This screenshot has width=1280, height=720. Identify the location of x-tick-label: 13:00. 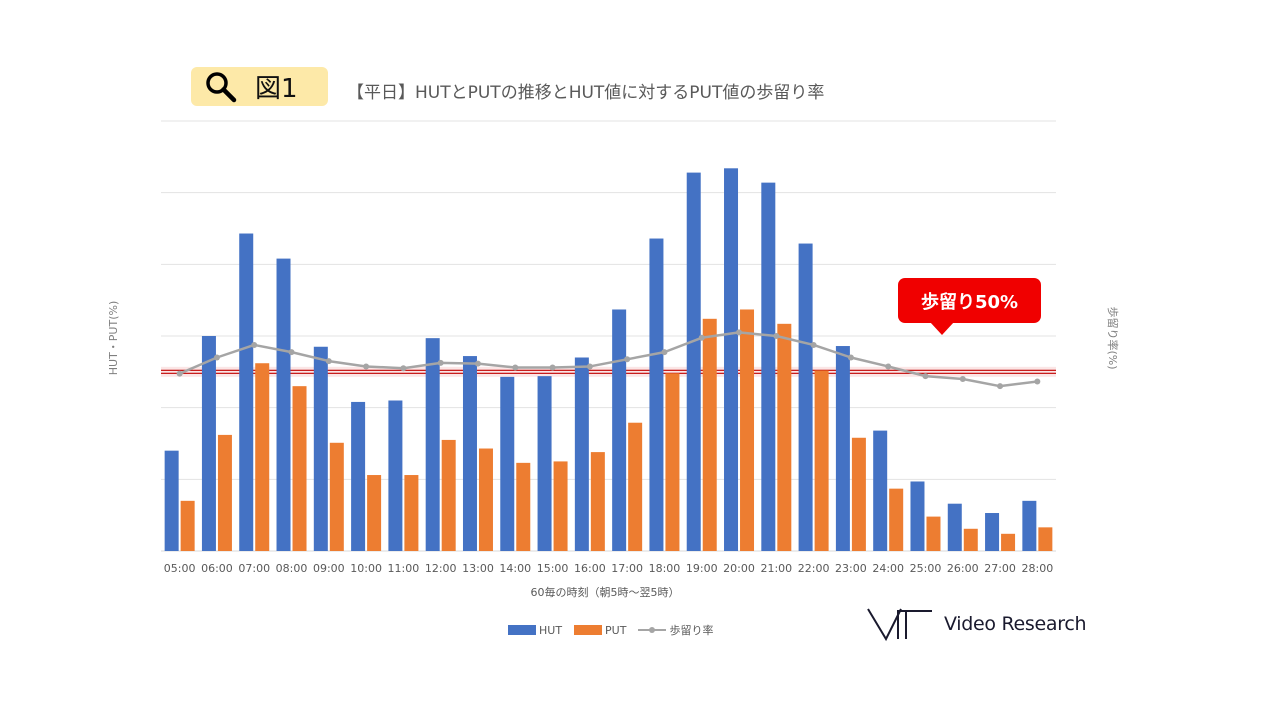
(478, 568).